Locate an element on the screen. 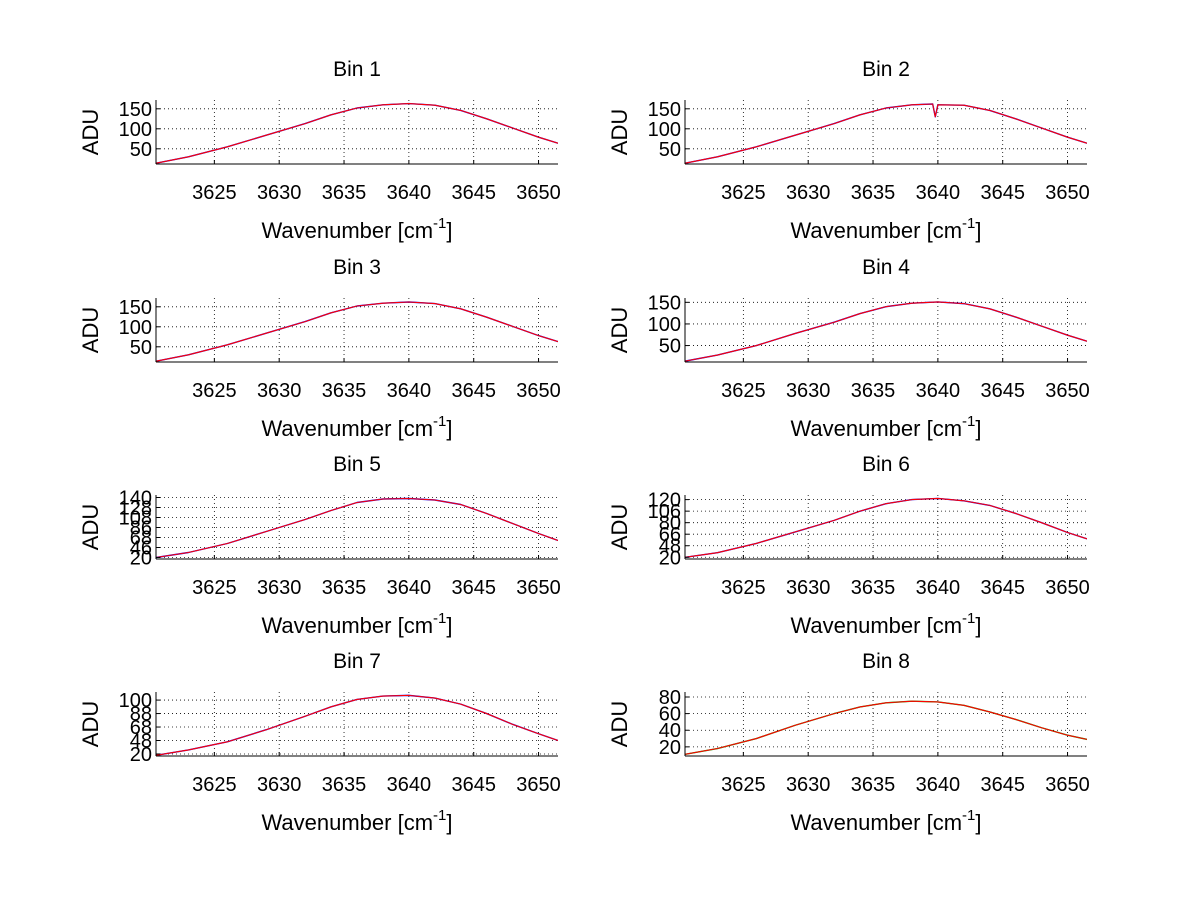 The height and width of the screenshot is (901, 1200). y-tick-label: 40 is located at coordinates (670, 731).